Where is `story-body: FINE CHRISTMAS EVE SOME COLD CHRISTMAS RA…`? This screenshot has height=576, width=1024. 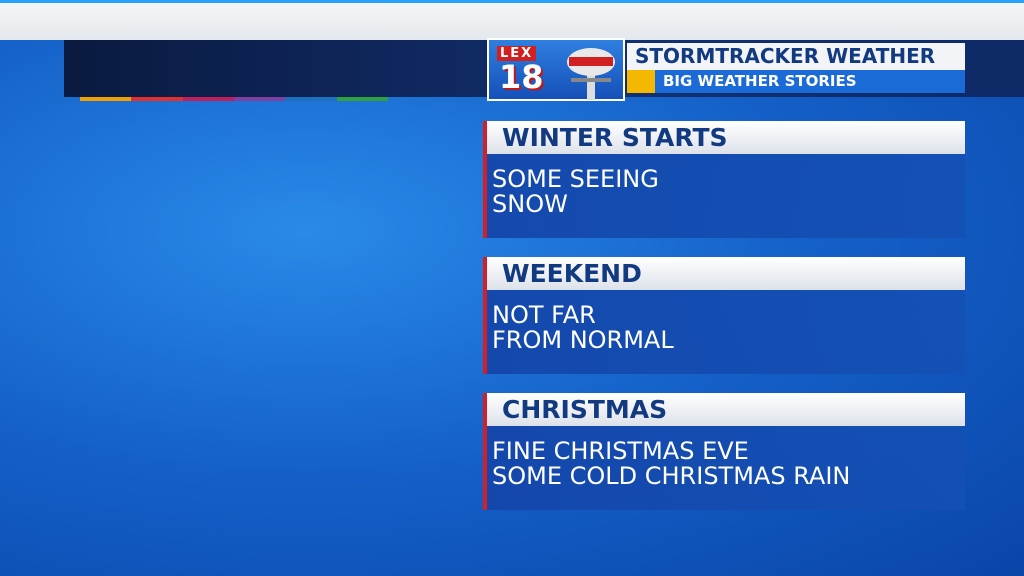
story-body: FINE CHRISTMAS EVE SOME COLD CHRISTMAS RA… is located at coordinates (724, 468).